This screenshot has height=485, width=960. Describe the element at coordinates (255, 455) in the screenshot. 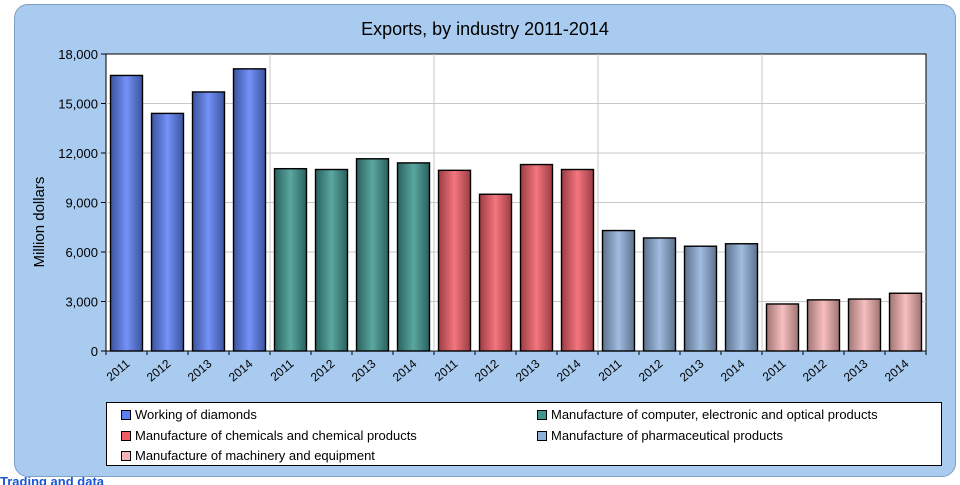

I see `legend-label-4: Manufacture of machinery and equipment` at that location.